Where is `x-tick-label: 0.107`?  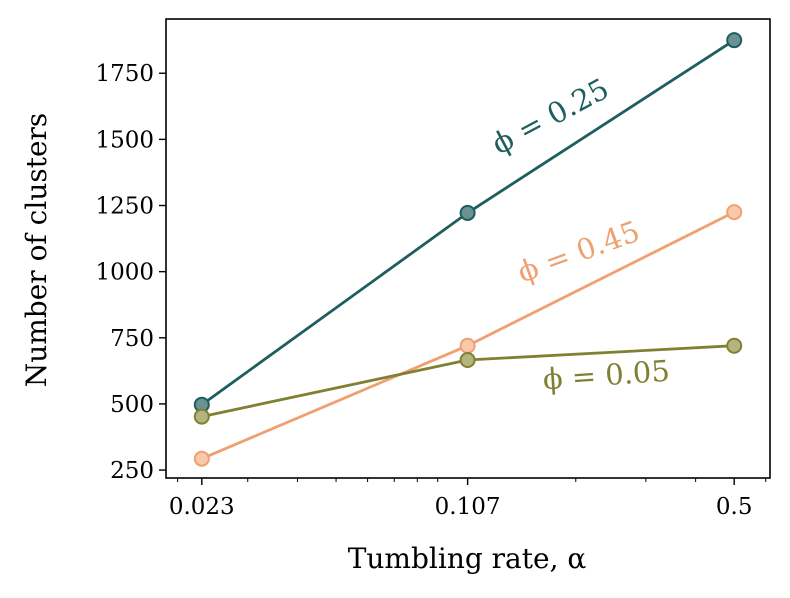 x-tick-label: 0.107 is located at coordinates (468, 507).